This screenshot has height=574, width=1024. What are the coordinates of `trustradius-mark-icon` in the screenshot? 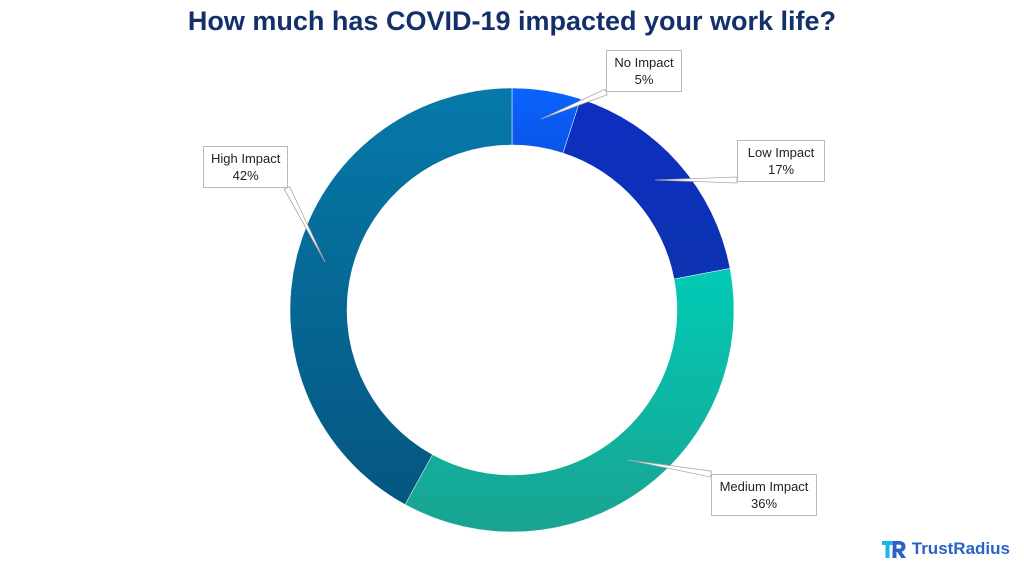 It's located at (893, 549).